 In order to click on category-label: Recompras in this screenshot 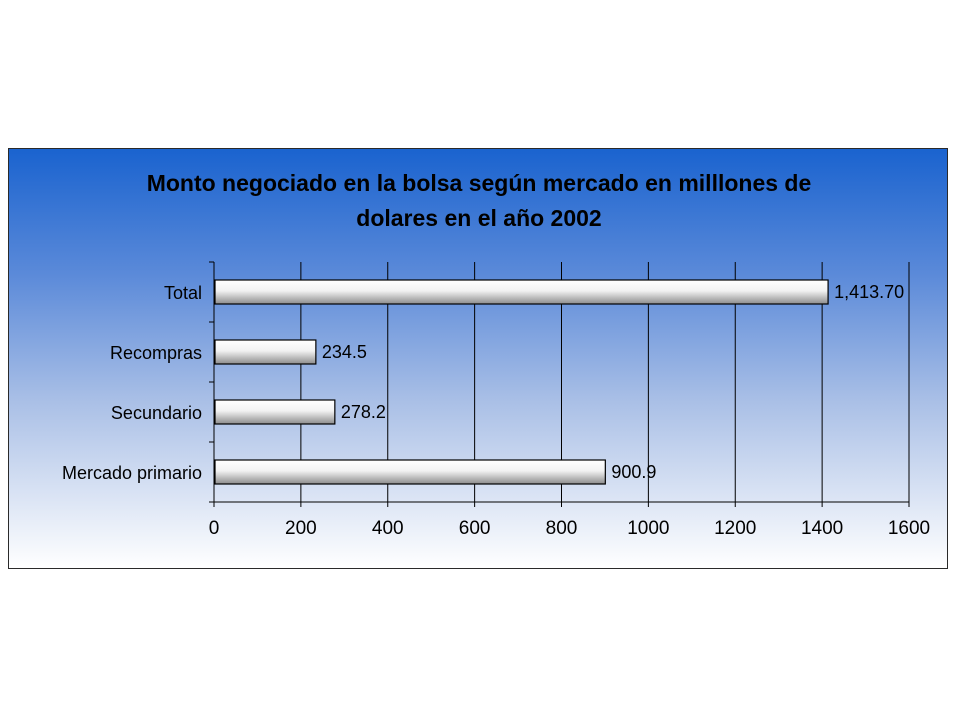, I will do `click(156, 353)`.